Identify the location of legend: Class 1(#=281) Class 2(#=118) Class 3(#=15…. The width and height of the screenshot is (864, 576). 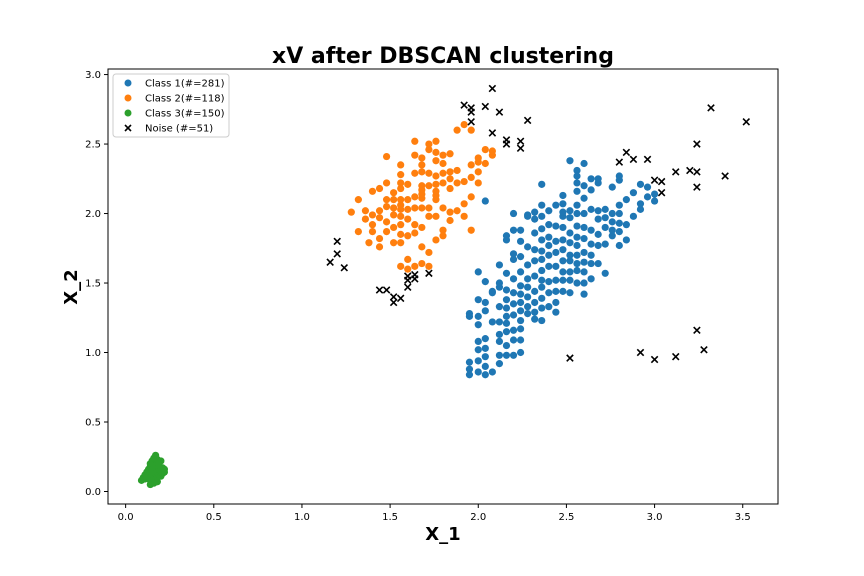
(171, 105).